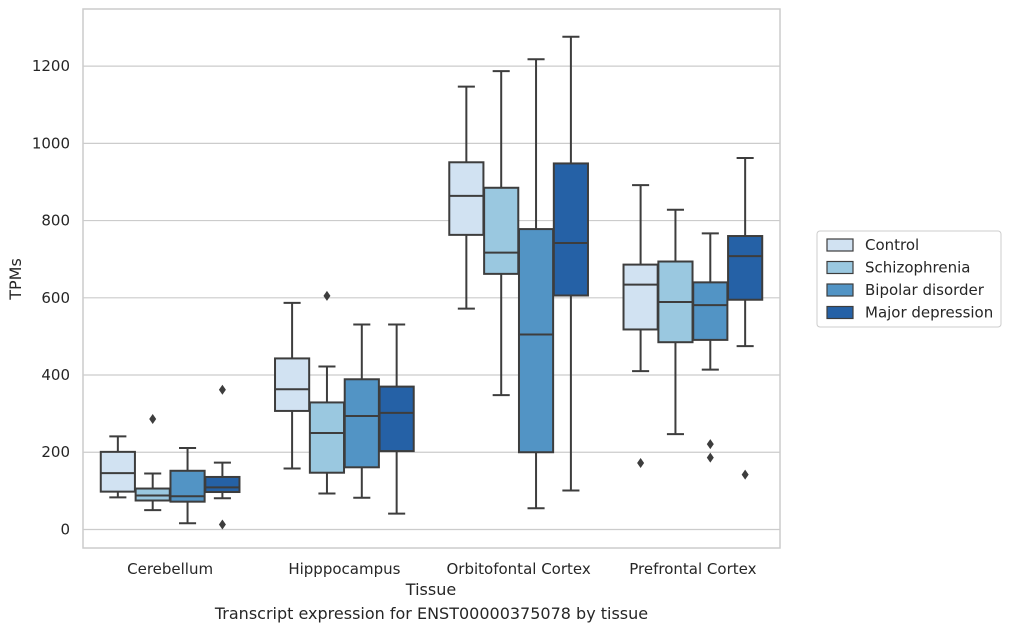  I want to click on y-tick-labels: 0 200 400 600 800 1000 1200, so click(51, 297).